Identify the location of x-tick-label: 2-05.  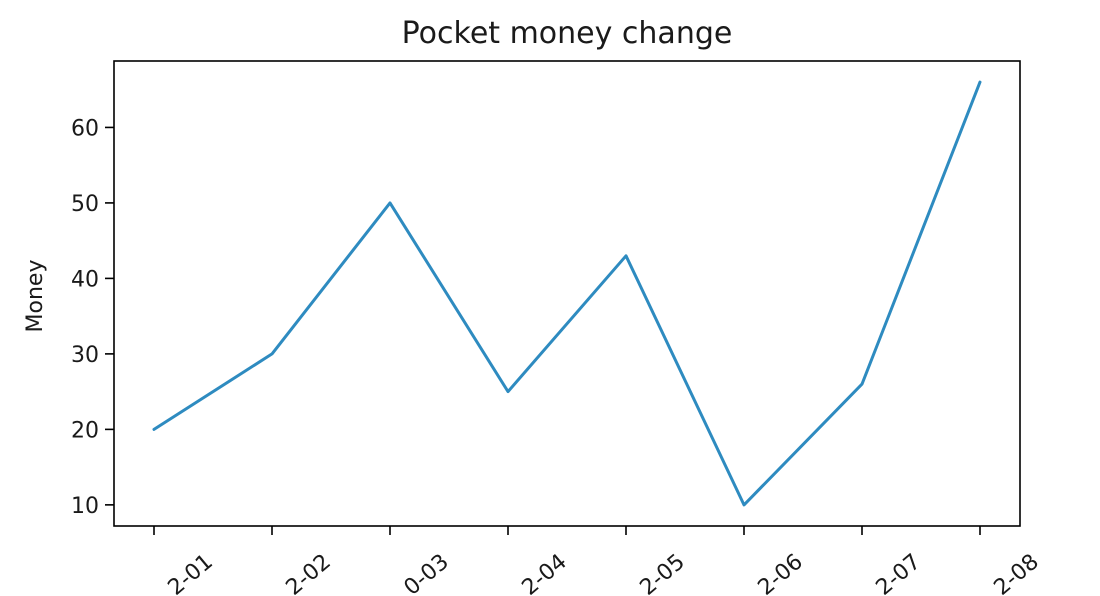
(663, 572).